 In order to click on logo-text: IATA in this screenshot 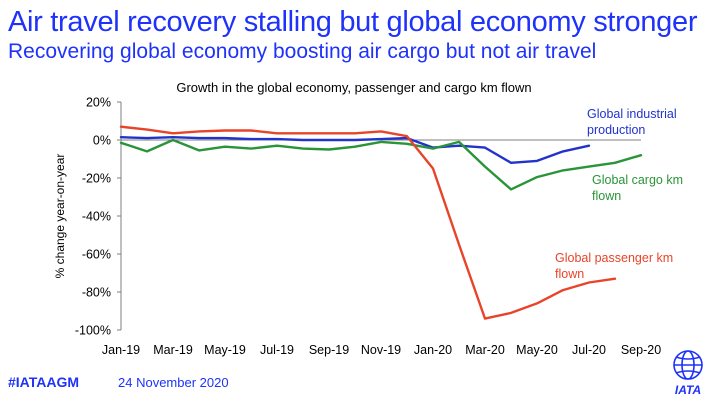, I will do `click(688, 390)`.